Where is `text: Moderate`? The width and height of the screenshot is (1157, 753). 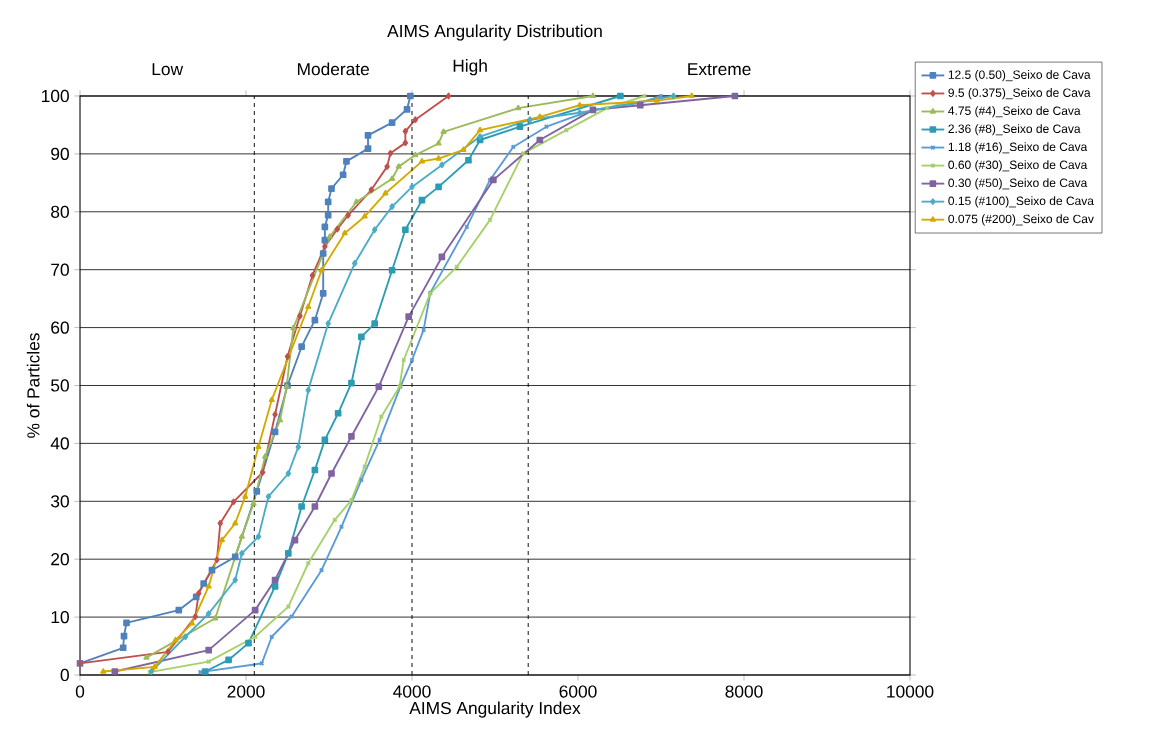
text: Moderate is located at coordinates (333, 69).